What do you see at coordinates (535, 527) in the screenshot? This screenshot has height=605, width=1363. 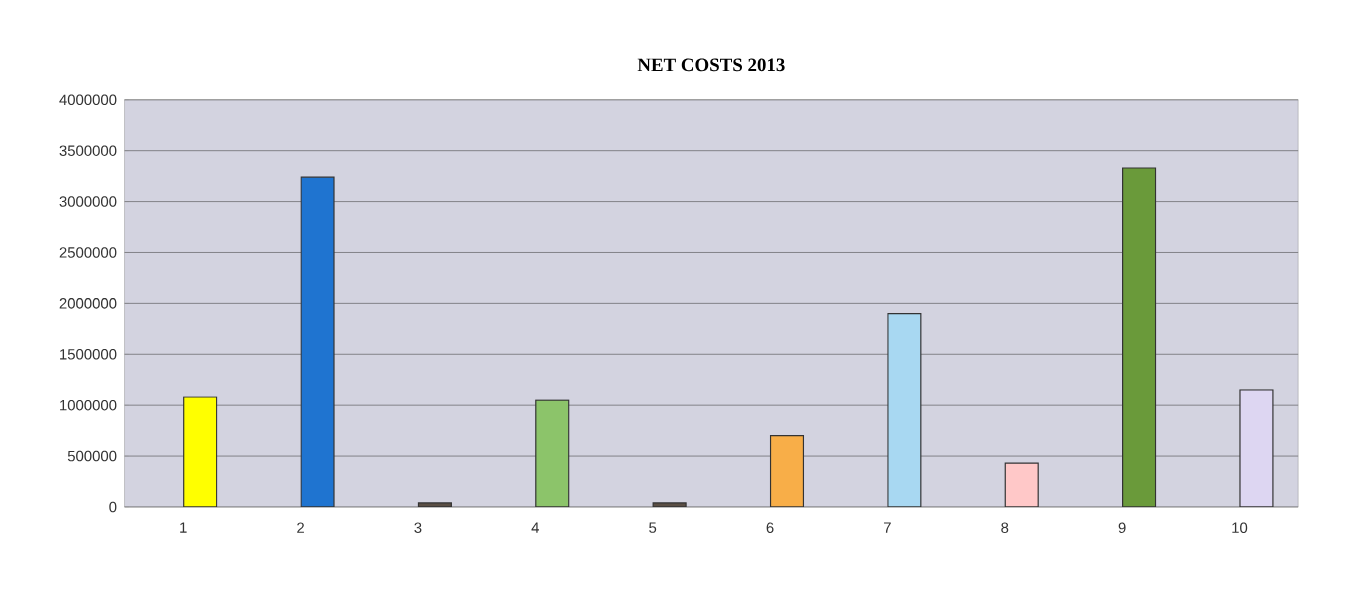 I see `x-tick-label: 4` at bounding box center [535, 527].